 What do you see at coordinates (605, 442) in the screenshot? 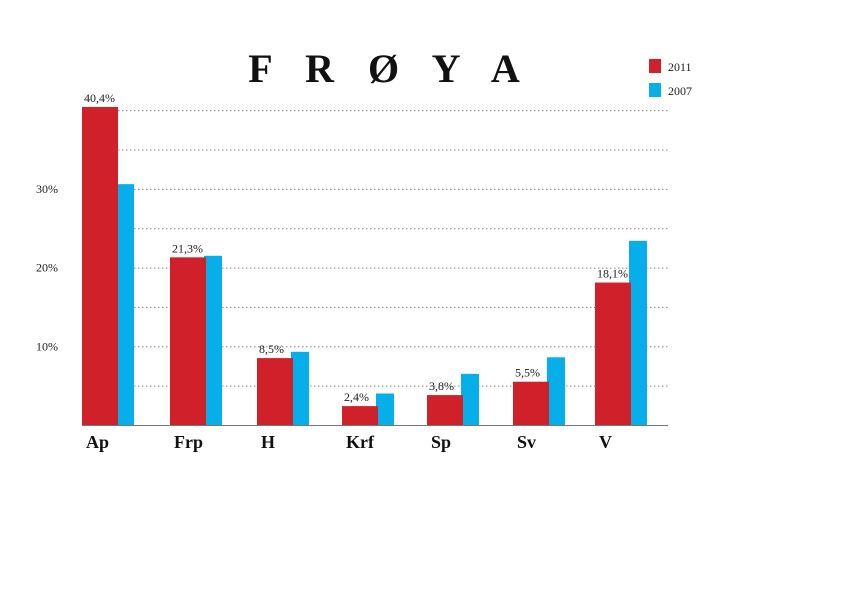
I see `x-tick-v: V` at bounding box center [605, 442].